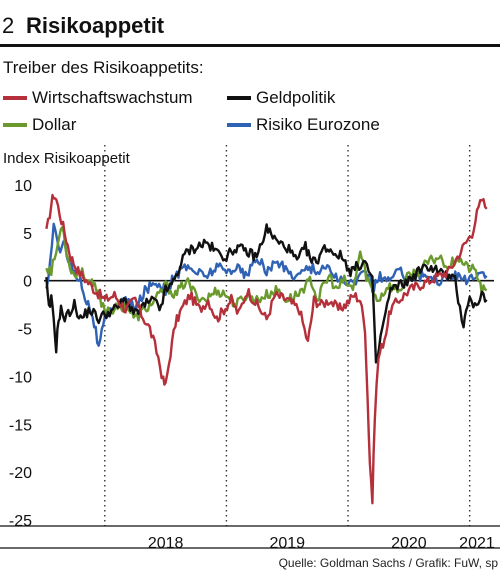 Image resolution: width=500 pixels, height=576 pixels. What do you see at coordinates (27, 234) in the screenshot?
I see `y-tick-label: 5` at bounding box center [27, 234].